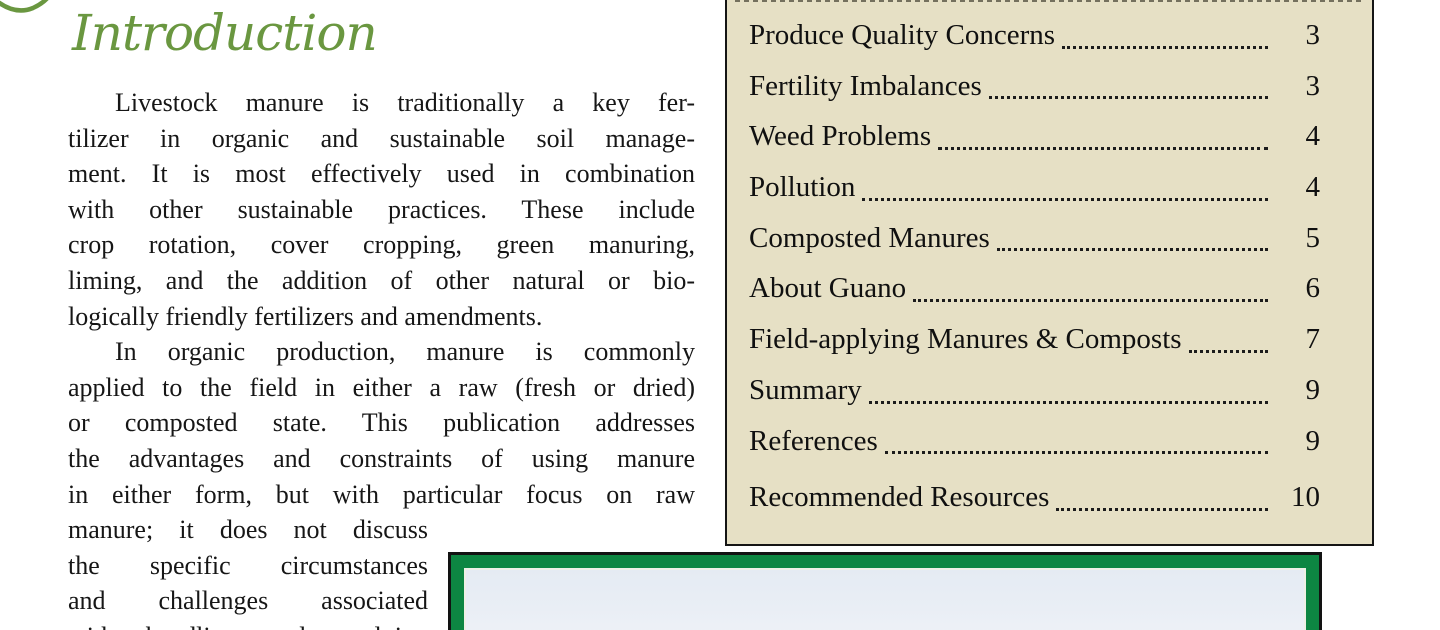 The height and width of the screenshot is (630, 1440). I want to click on toc-entry: Recommended Resources 10, so click(1034, 497).